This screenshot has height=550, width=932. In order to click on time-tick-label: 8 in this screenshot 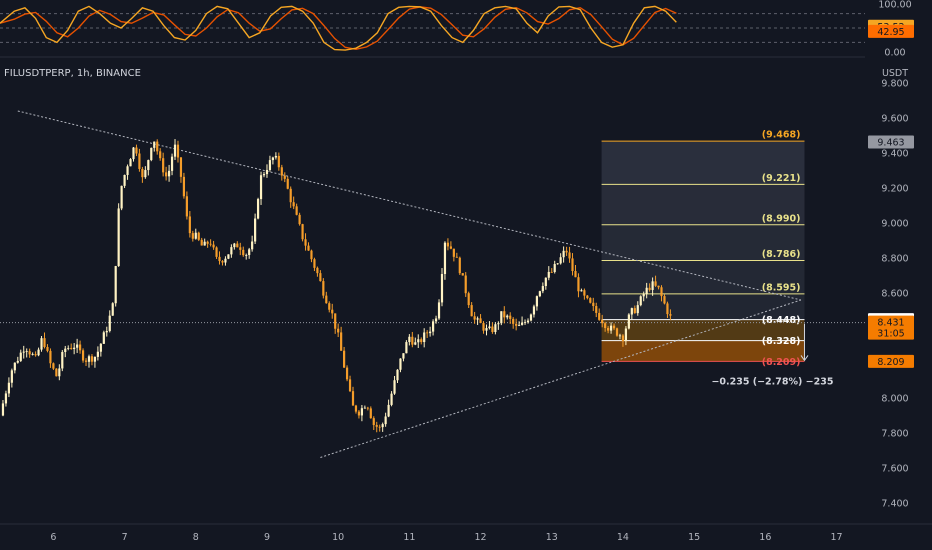, I will do `click(196, 537)`.